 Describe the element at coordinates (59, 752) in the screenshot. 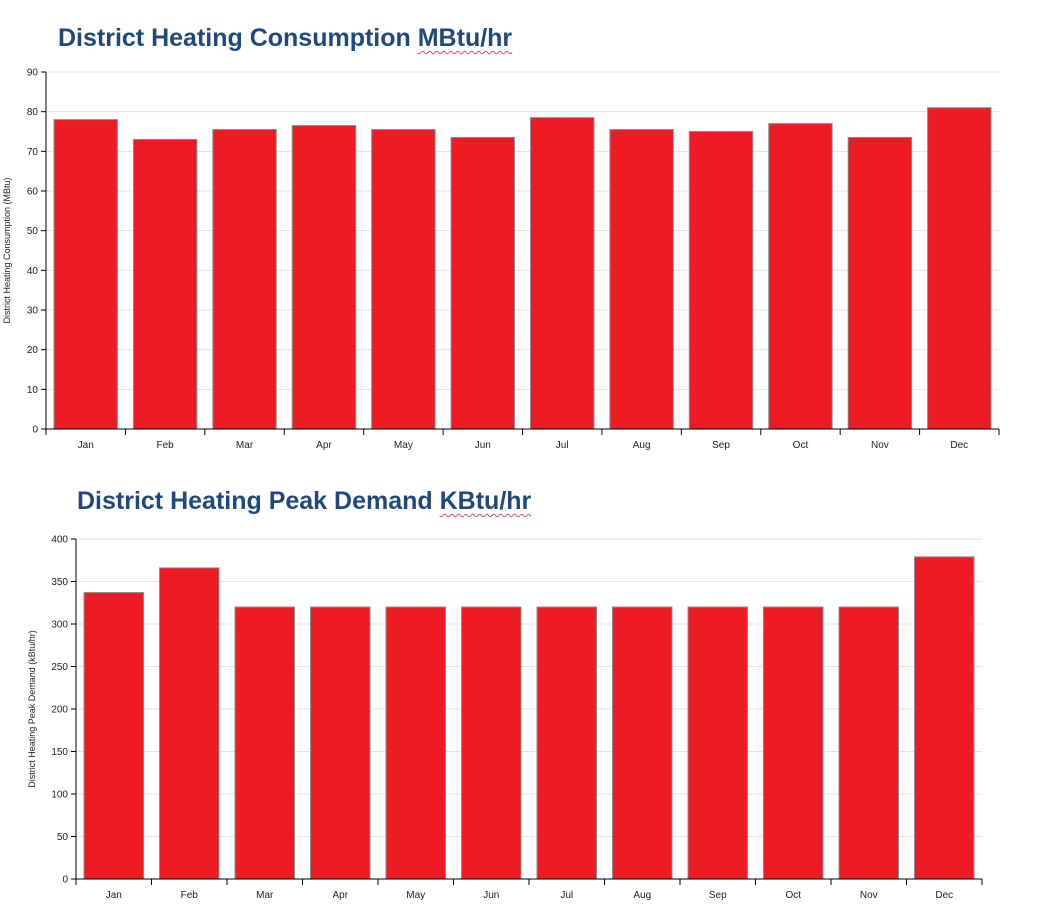

I see `y-tick-label: 150` at that location.